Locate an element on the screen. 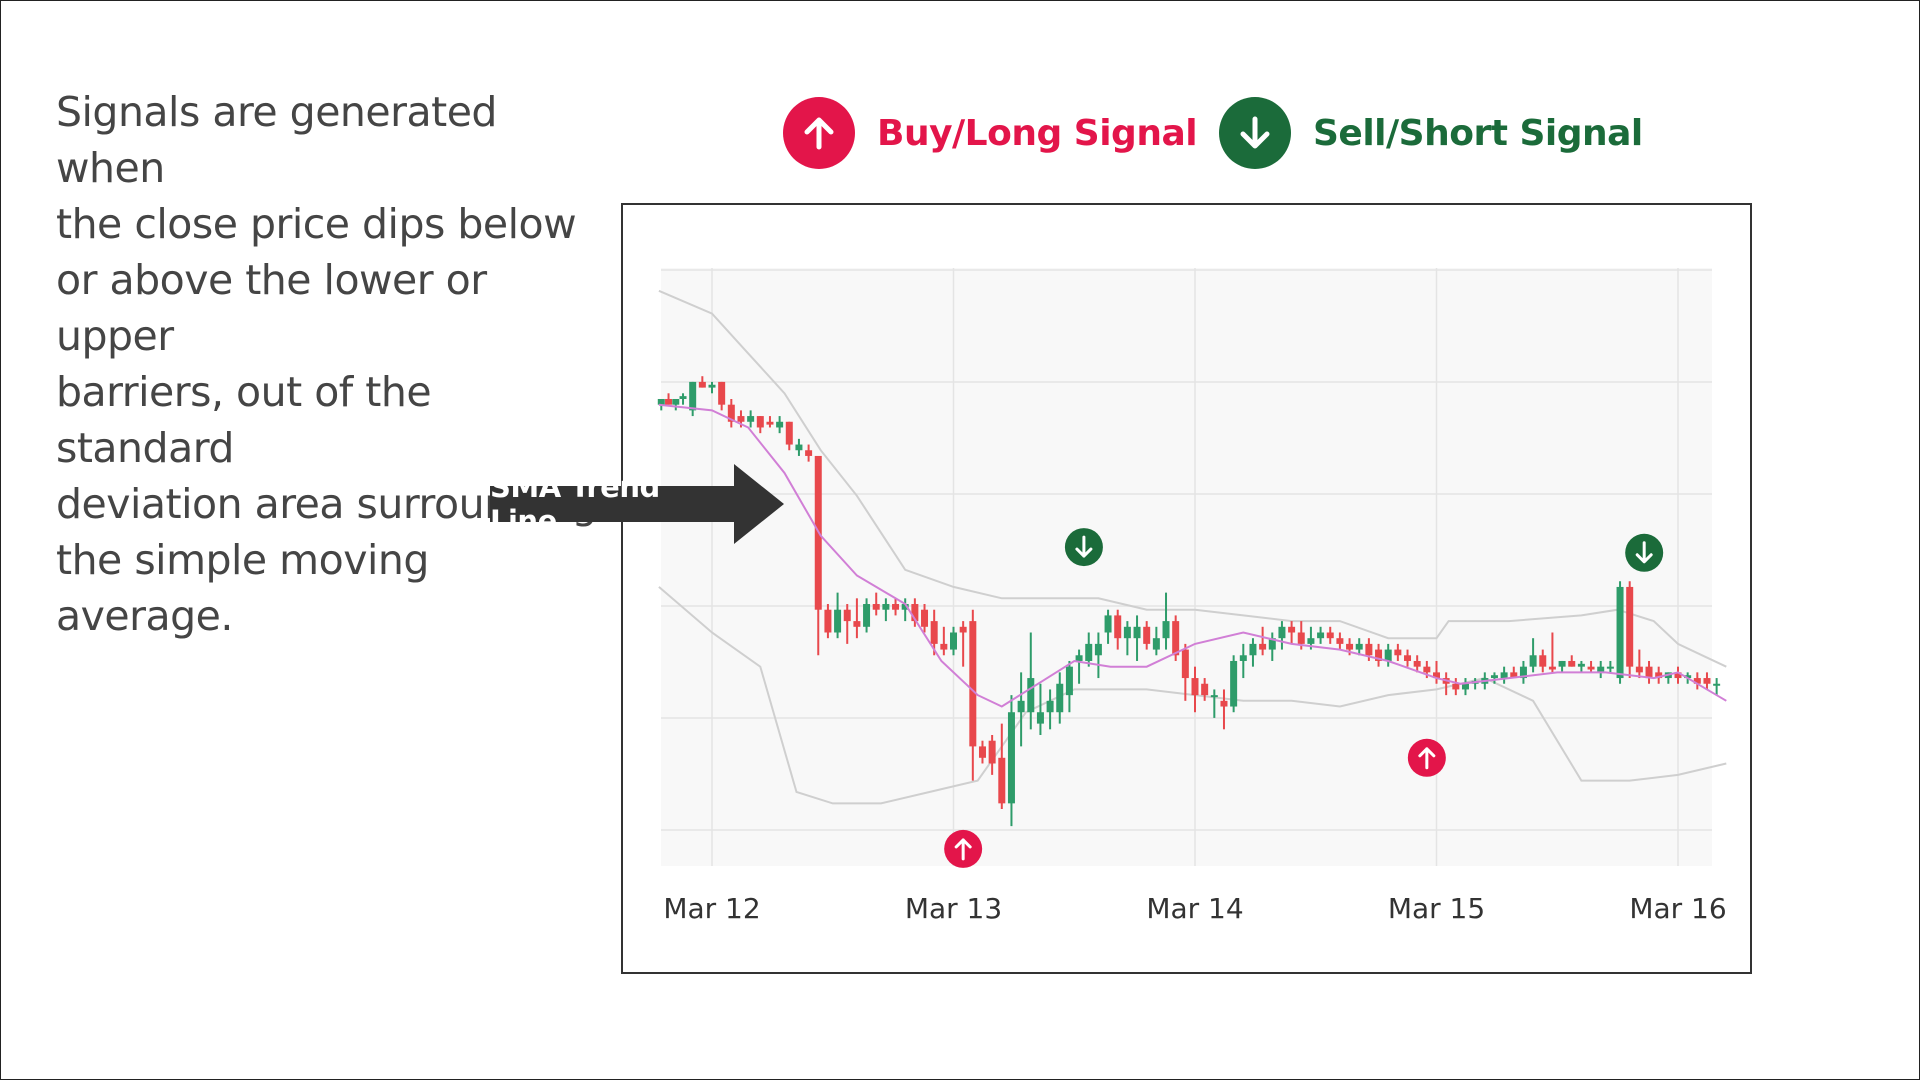 The height and width of the screenshot is (1080, 1920). legend-sell-label: Sell/Short Signal is located at coordinates (1478, 133).